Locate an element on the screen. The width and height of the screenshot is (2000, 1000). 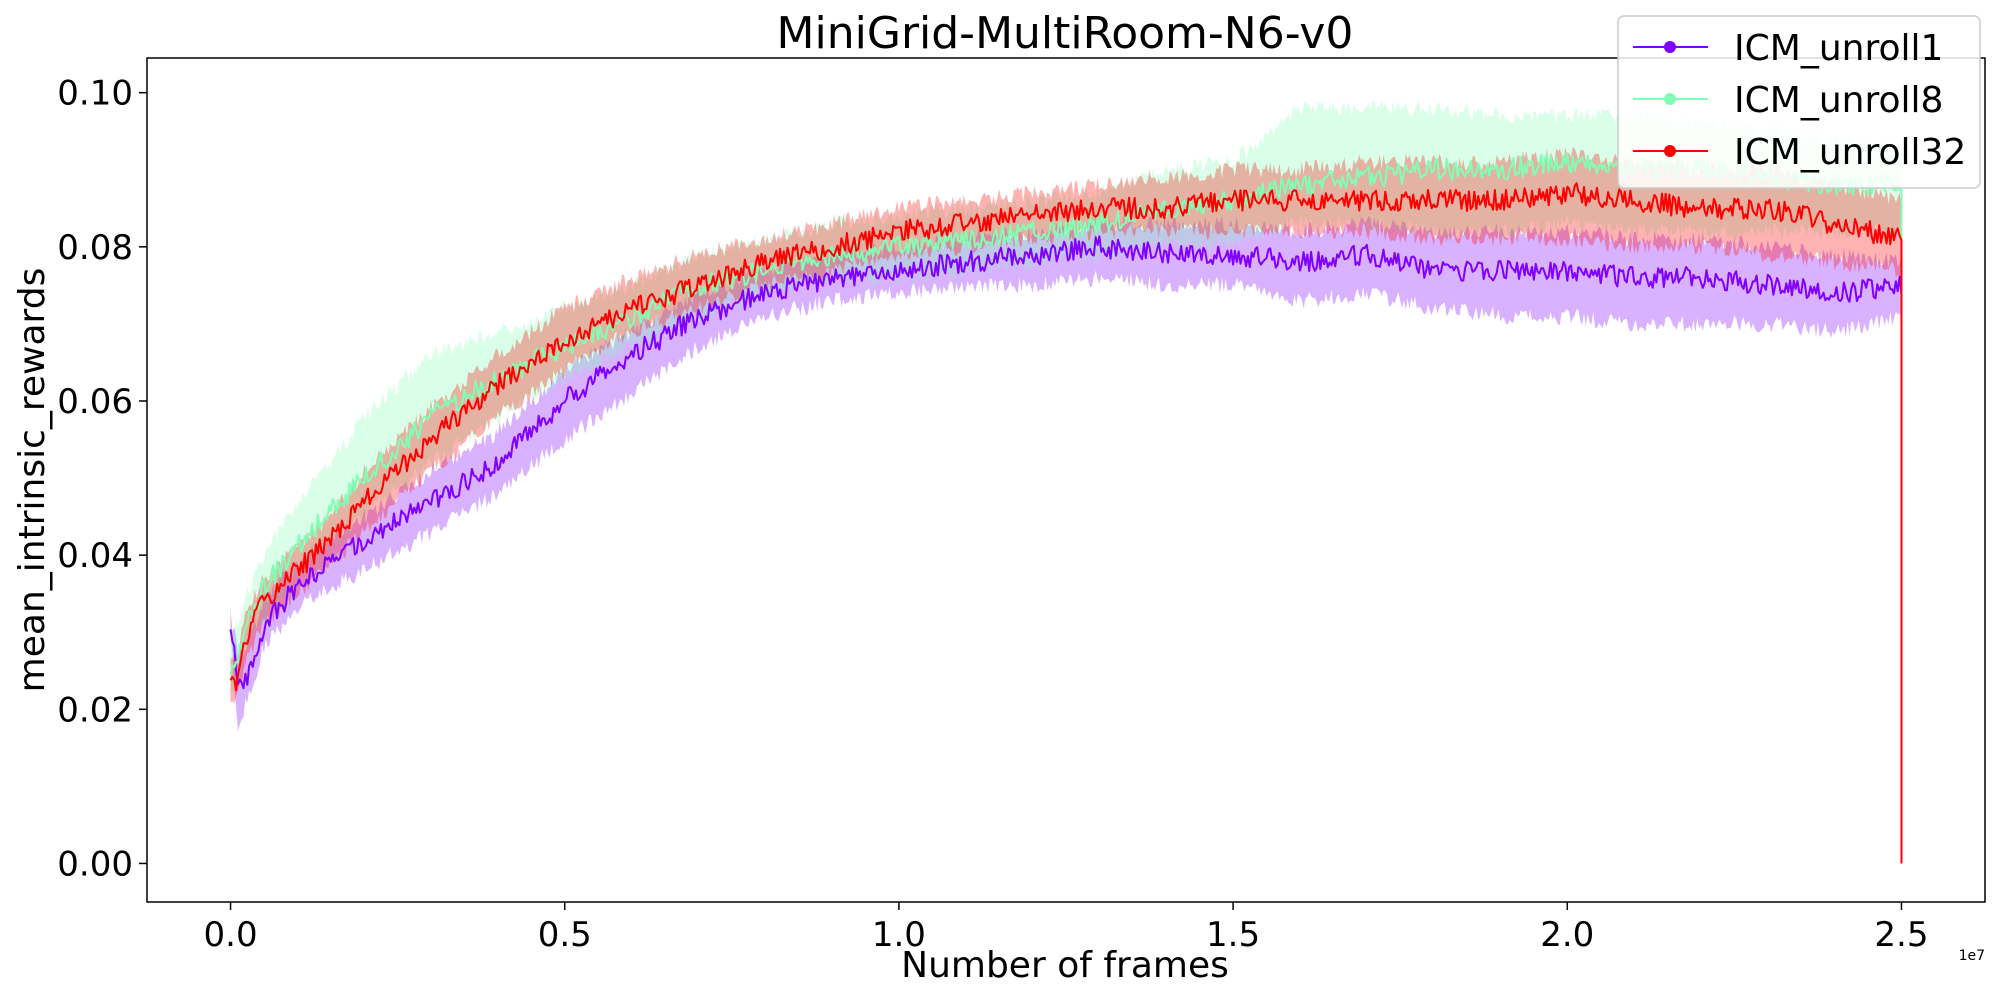
x-tick-label: 0.0 is located at coordinates (231, 935).